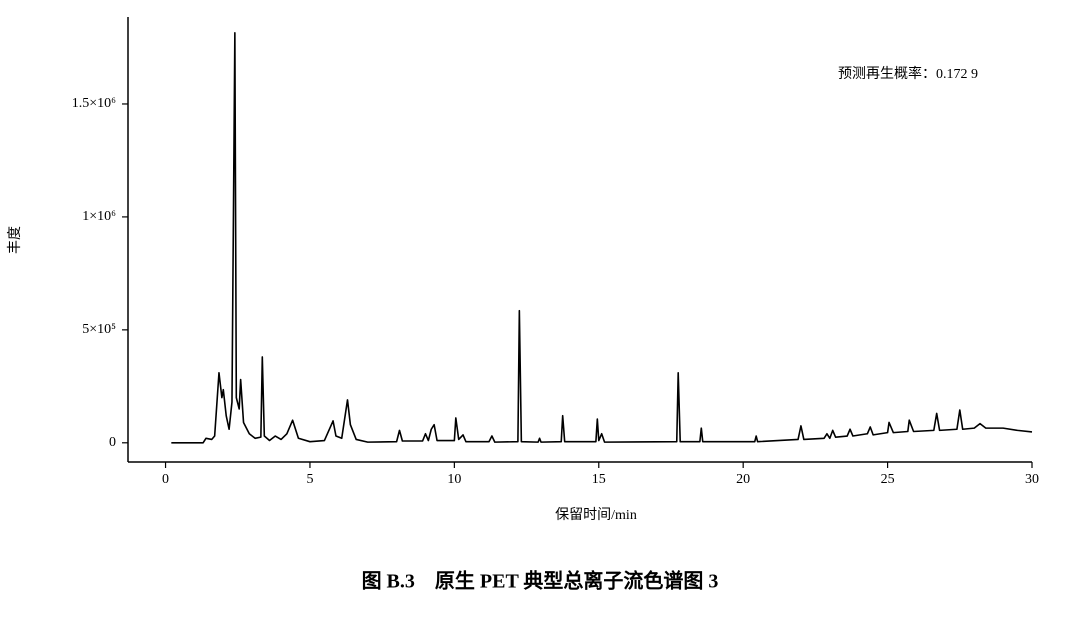  Describe the element at coordinates (540, 581) in the screenshot. I see `chart-title: 图 B.3 原生 PET 典型总离子流色谱图 3` at that location.